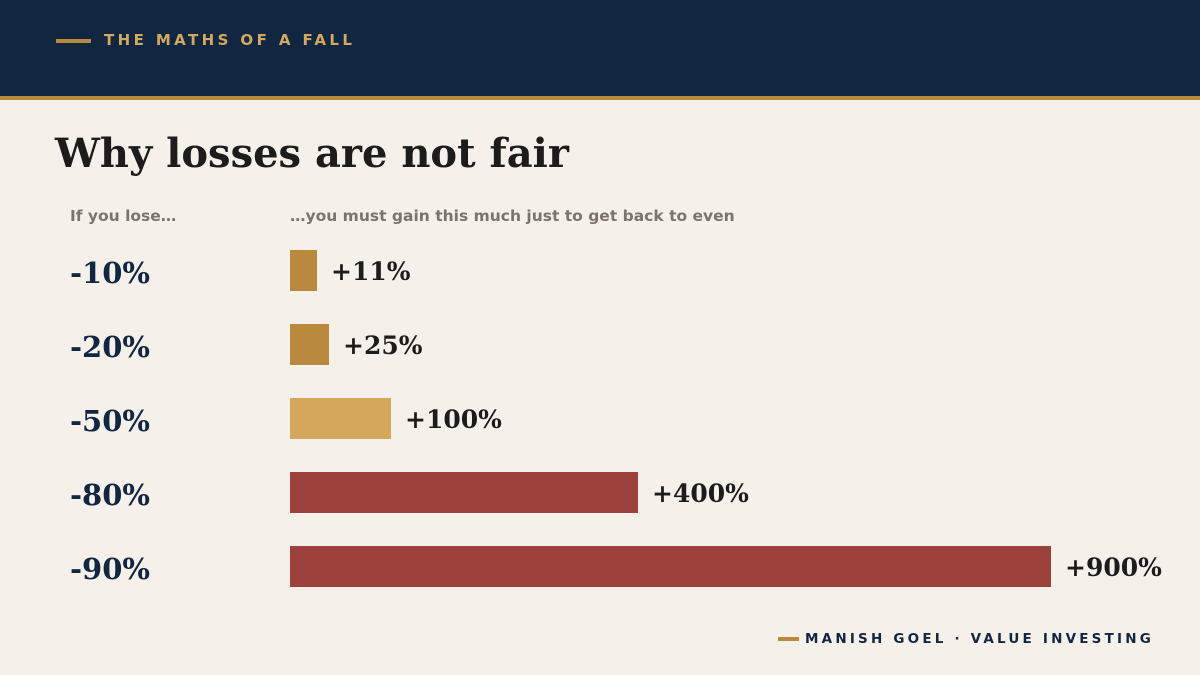 This screenshot has width=1200, height=675. Describe the element at coordinates (110, 569) in the screenshot. I see `loss-label: -90%` at that location.